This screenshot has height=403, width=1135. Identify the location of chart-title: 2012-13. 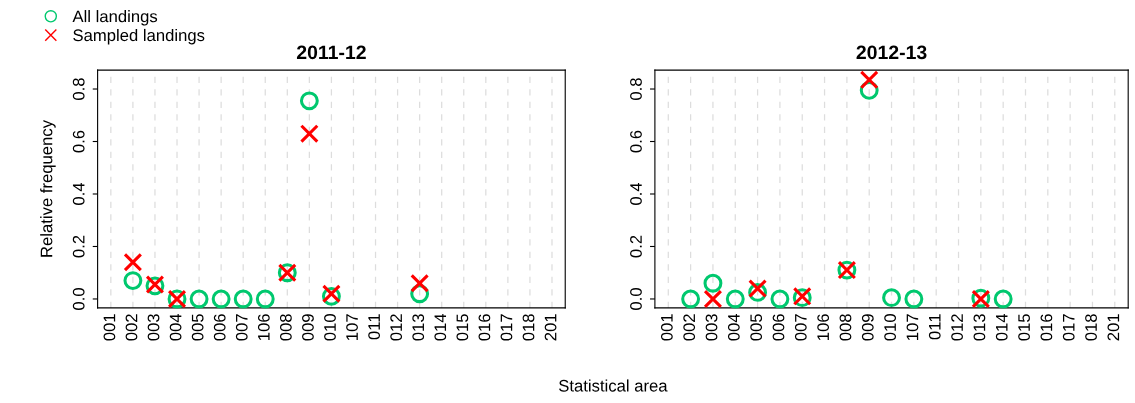
(891, 52).